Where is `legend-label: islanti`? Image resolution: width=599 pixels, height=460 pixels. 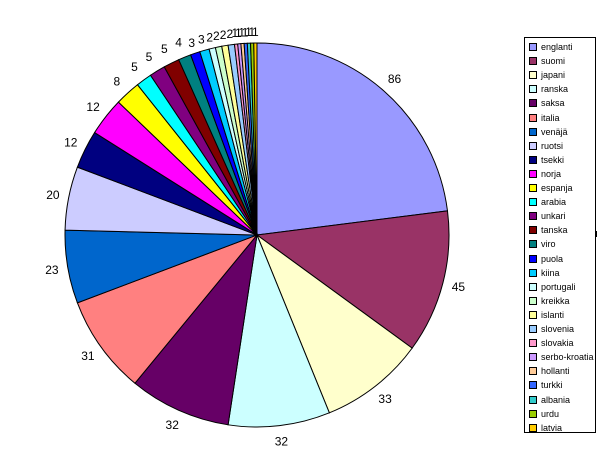
legend-label: islanti is located at coordinates (553, 314).